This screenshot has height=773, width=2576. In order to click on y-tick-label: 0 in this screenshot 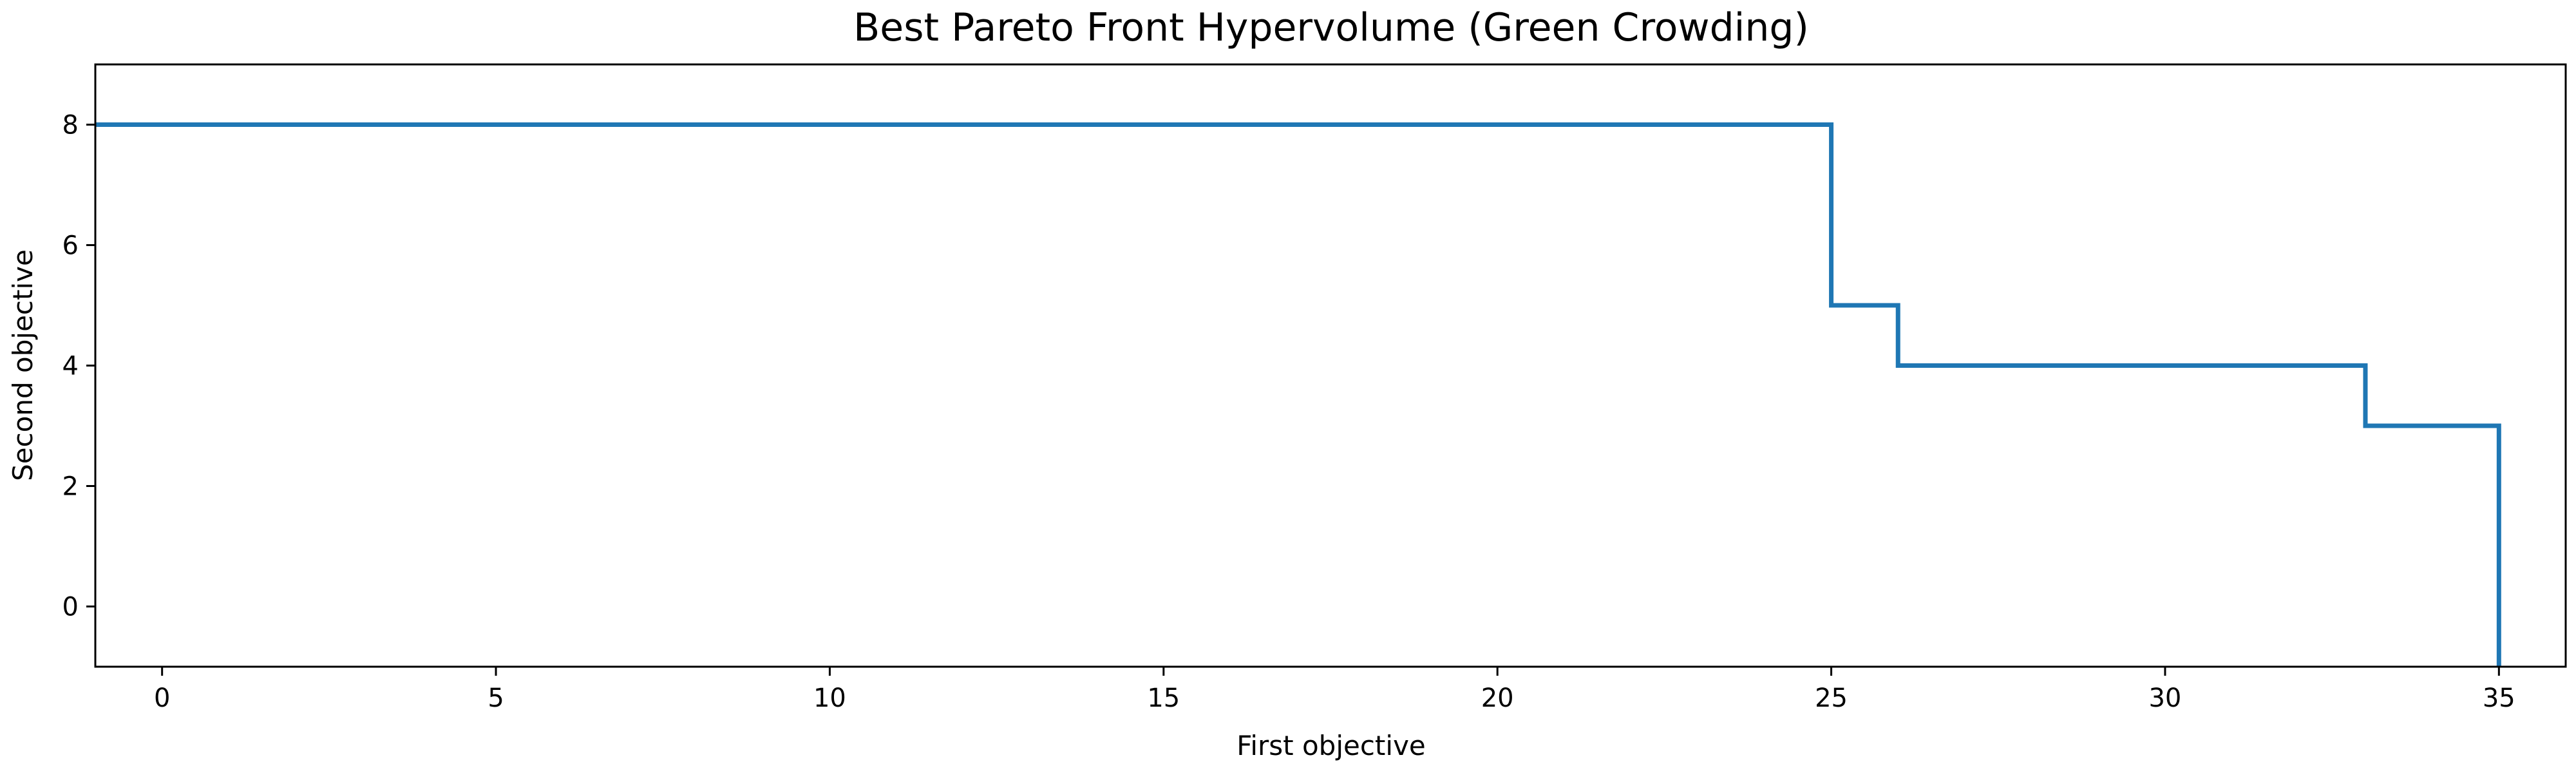, I will do `click(70, 607)`.